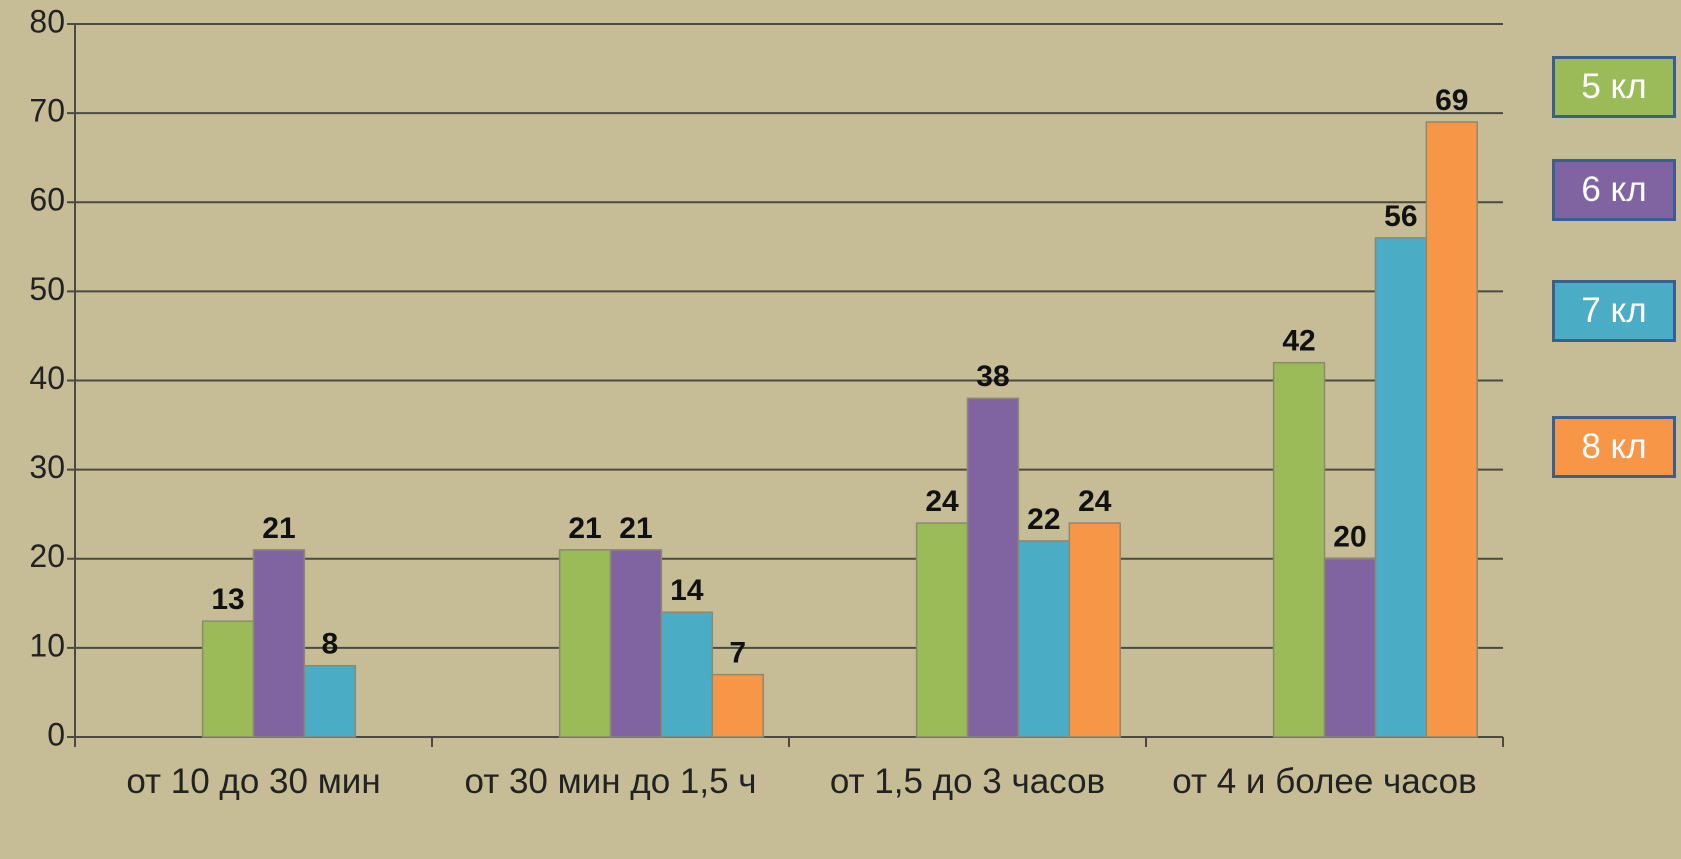 The image size is (1681, 859). What do you see at coordinates (1614, 447) in the screenshot?
I see `legend-entry: 8 кл` at bounding box center [1614, 447].